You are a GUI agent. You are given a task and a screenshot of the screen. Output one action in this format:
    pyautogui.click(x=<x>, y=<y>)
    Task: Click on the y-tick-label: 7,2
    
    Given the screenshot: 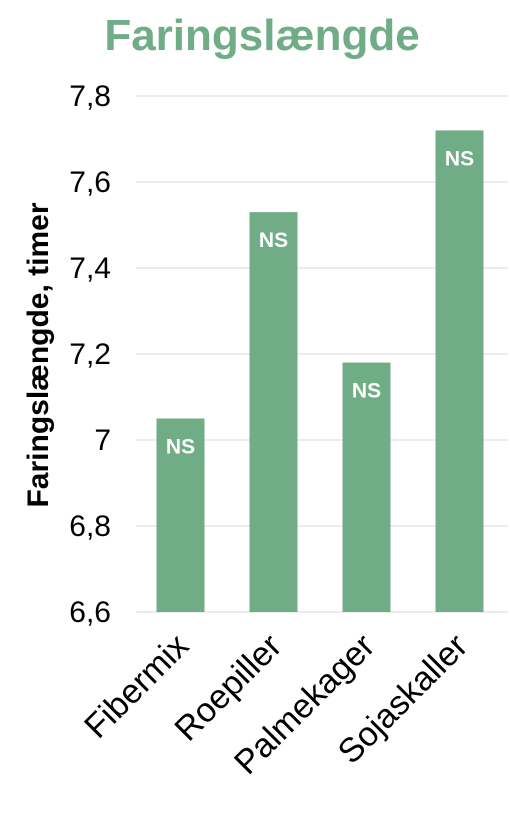 What is the action you would take?
    pyautogui.click(x=90, y=354)
    